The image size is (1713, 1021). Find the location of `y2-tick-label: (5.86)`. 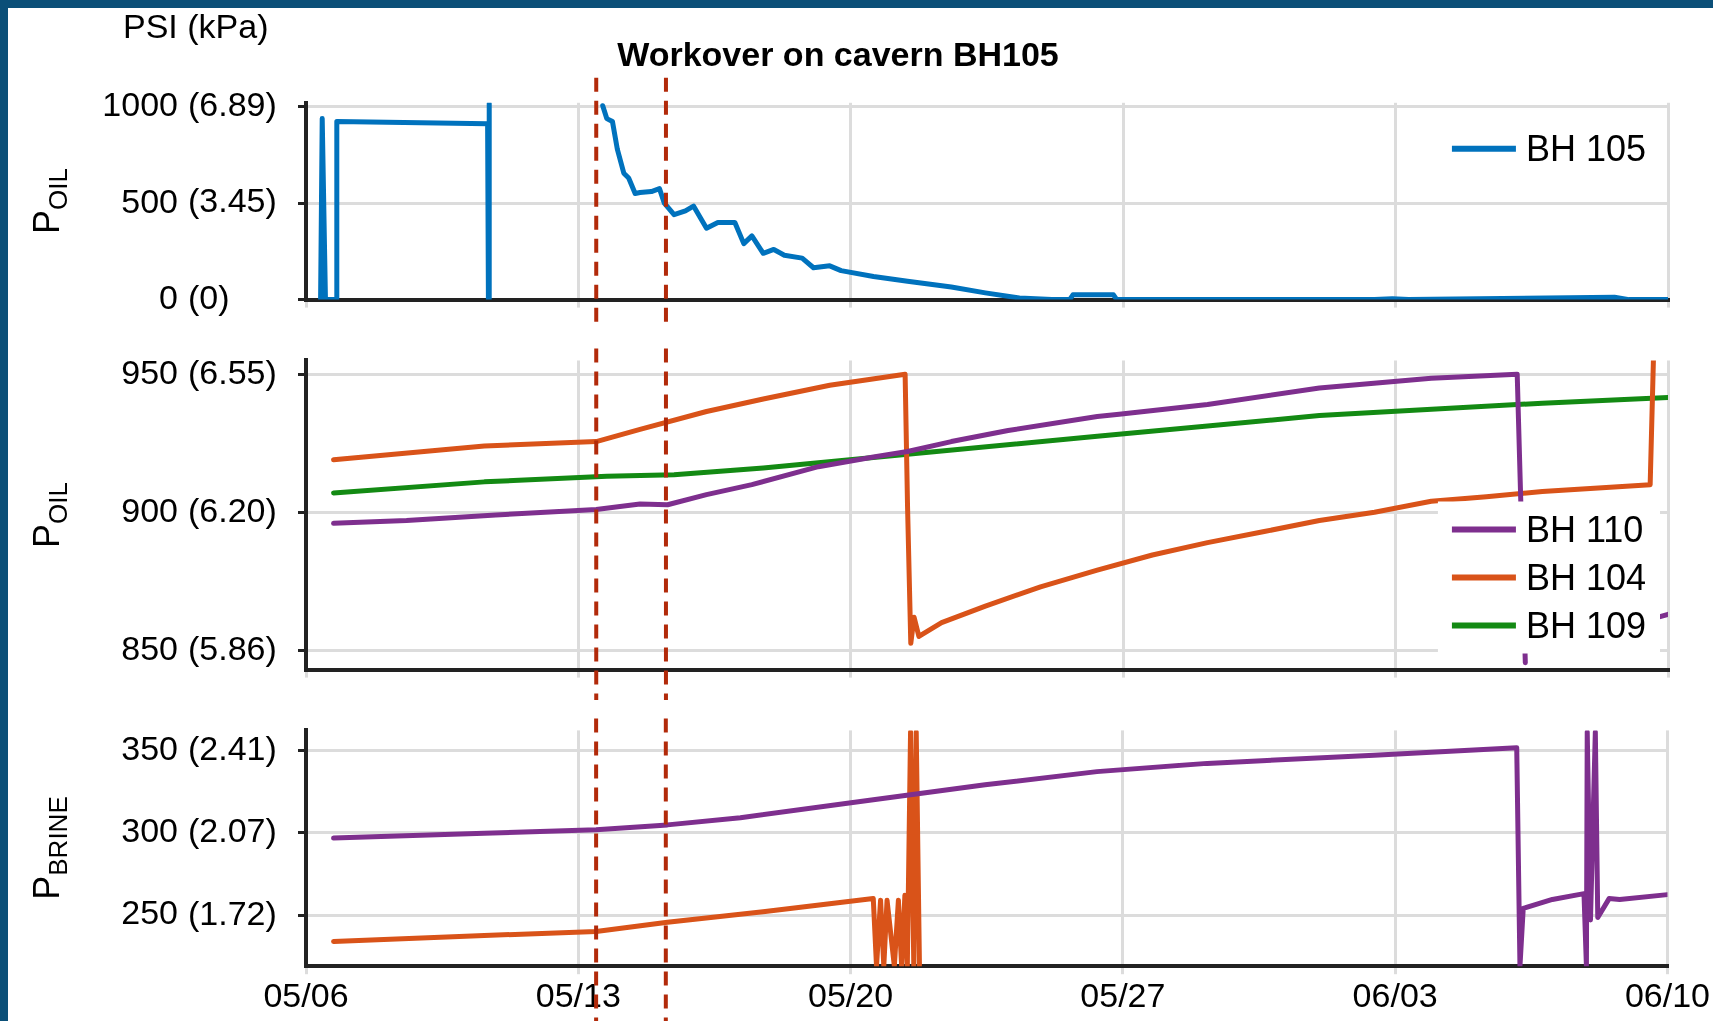

y2-tick-label: (5.86) is located at coordinates (232, 647).